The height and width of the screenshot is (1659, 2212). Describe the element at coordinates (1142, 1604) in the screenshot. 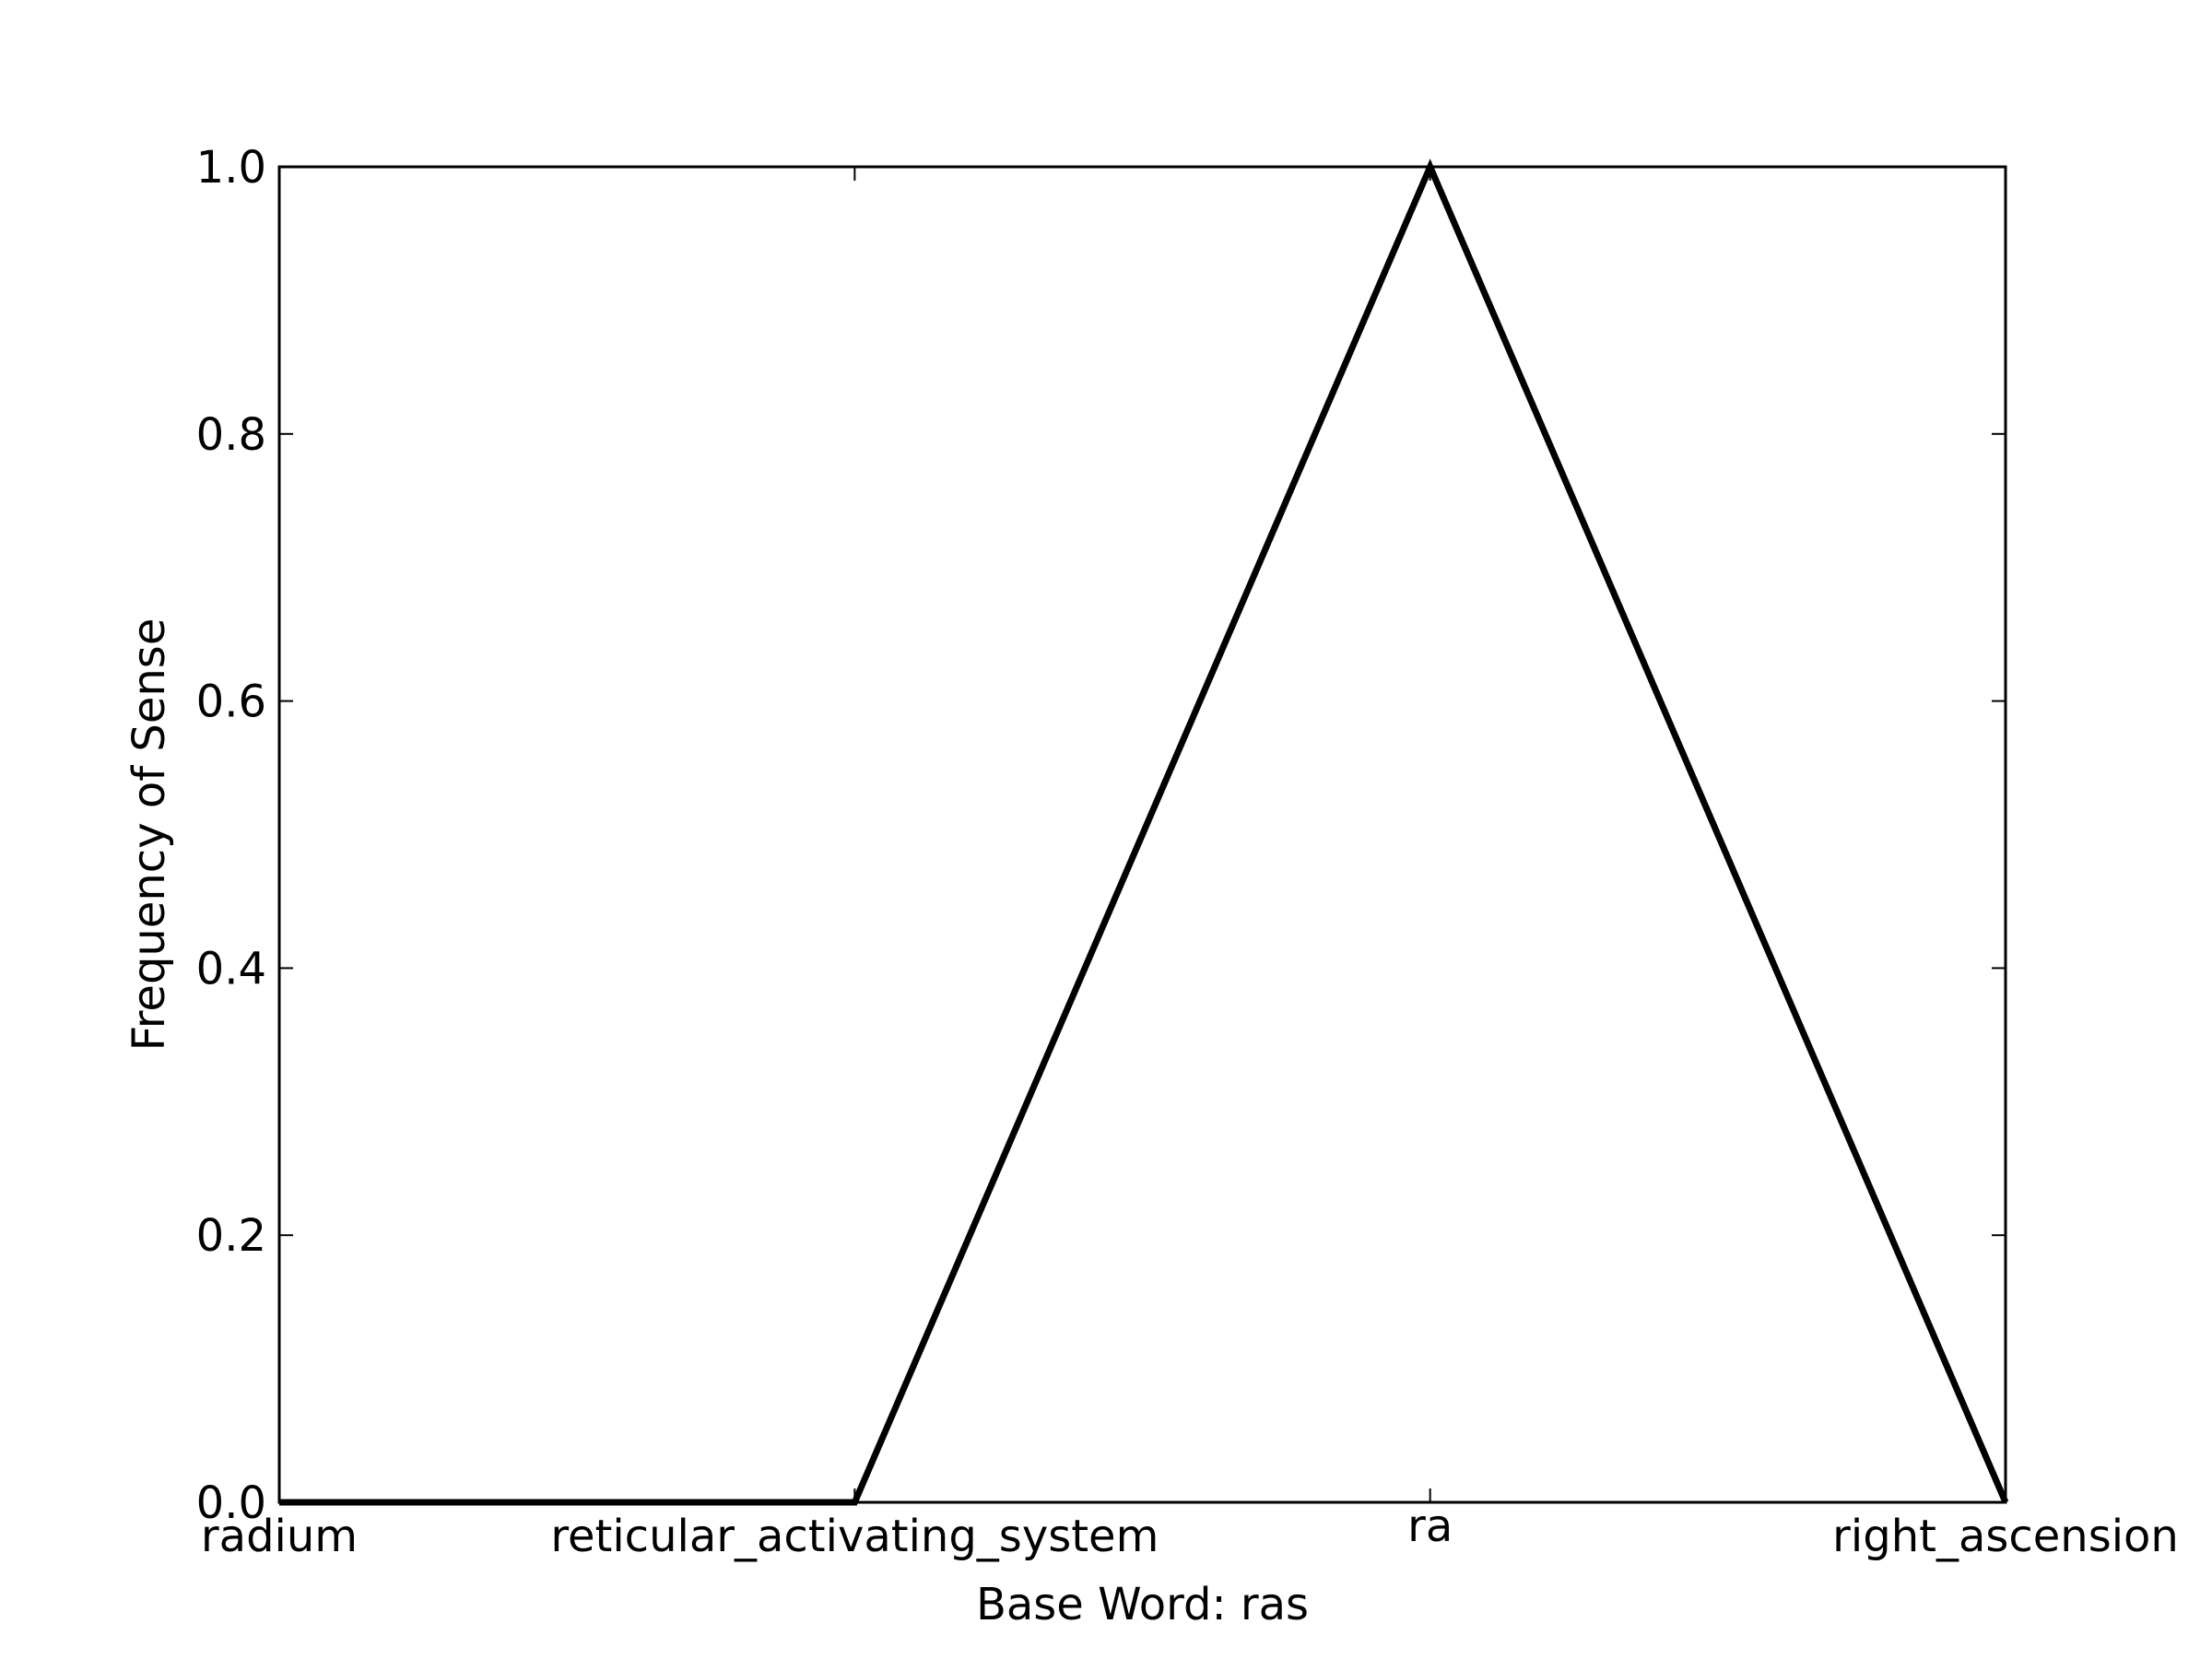

I see `x-axis-title: Base Word: ras` at that location.